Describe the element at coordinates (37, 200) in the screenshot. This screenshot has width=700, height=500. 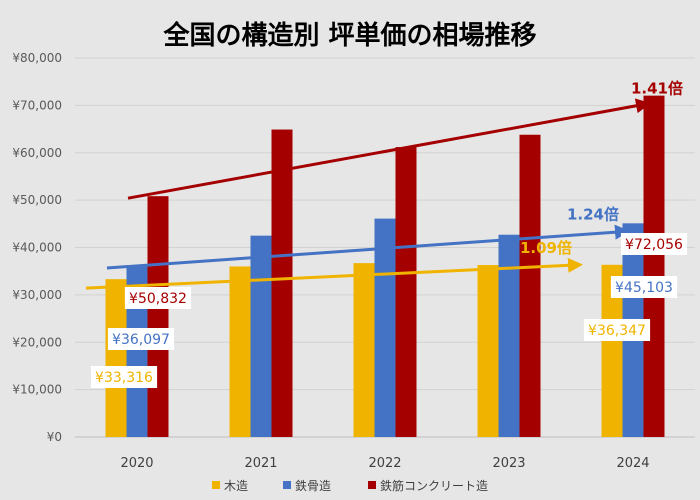
I see `y-tick-label: ¥50,000` at that location.